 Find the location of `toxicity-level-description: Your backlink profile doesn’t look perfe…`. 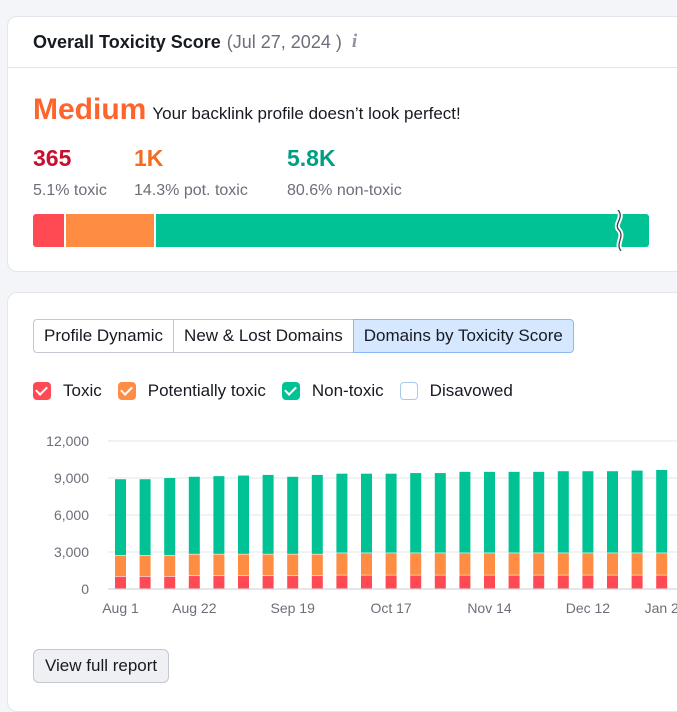

toxicity-level-description: Your backlink profile doesn’t look perfe… is located at coordinates (306, 113).